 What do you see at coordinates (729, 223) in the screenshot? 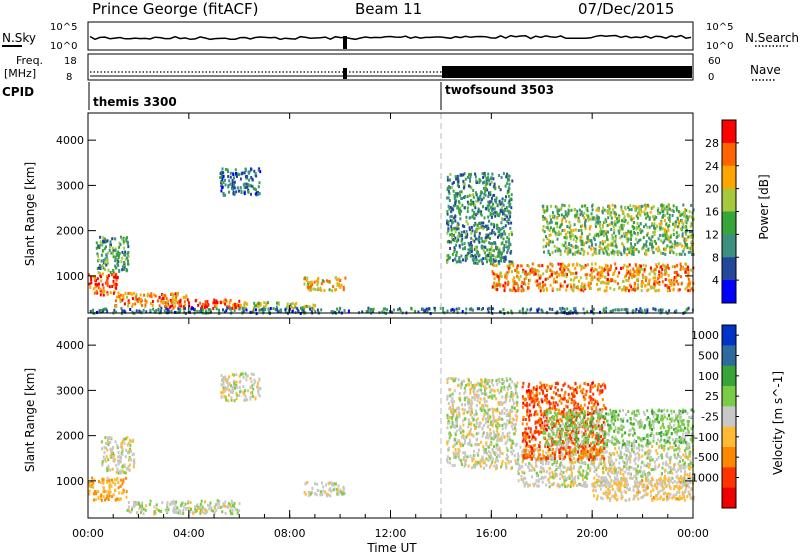
I see `power-colorbar-swatch` at bounding box center [729, 223].